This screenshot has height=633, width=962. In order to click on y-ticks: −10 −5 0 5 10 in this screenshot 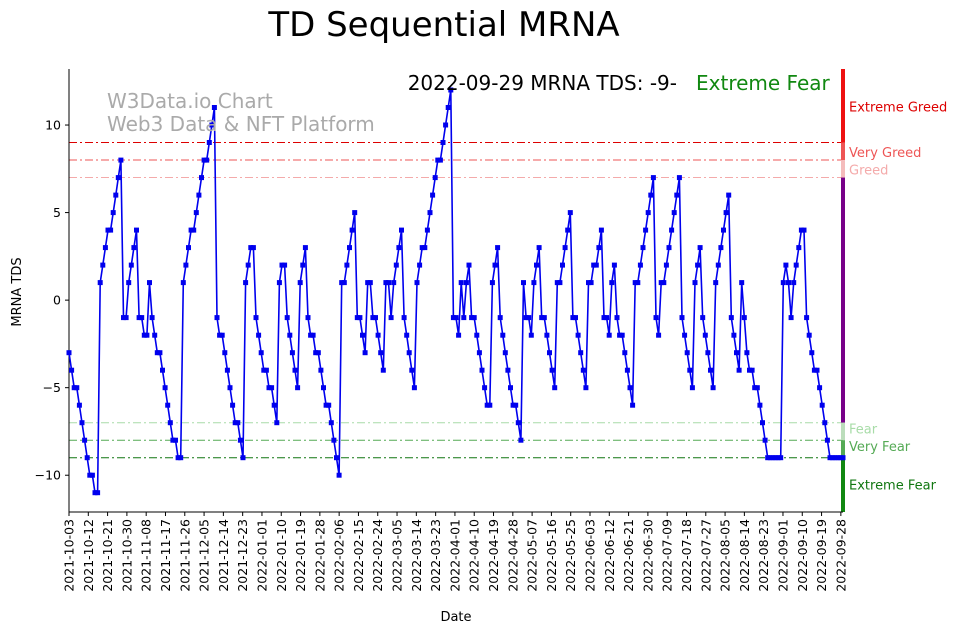, I will do `click(52, 300)`.